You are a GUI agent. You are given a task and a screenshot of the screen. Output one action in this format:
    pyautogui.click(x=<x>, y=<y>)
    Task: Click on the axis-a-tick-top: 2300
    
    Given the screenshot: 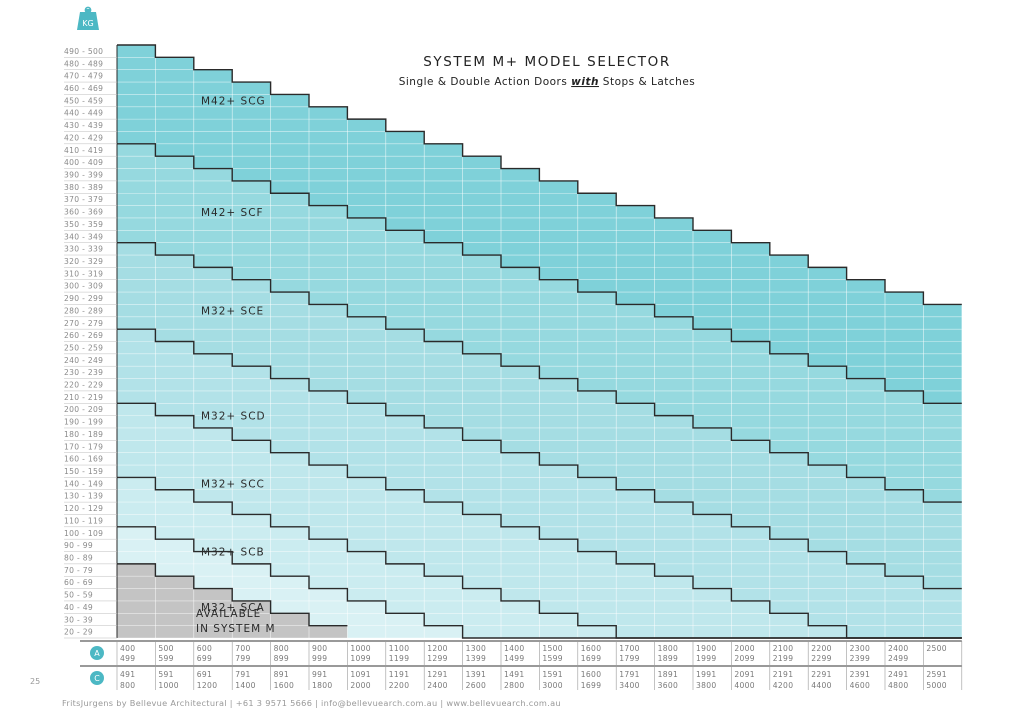 What is the action you would take?
    pyautogui.click(x=860, y=648)
    